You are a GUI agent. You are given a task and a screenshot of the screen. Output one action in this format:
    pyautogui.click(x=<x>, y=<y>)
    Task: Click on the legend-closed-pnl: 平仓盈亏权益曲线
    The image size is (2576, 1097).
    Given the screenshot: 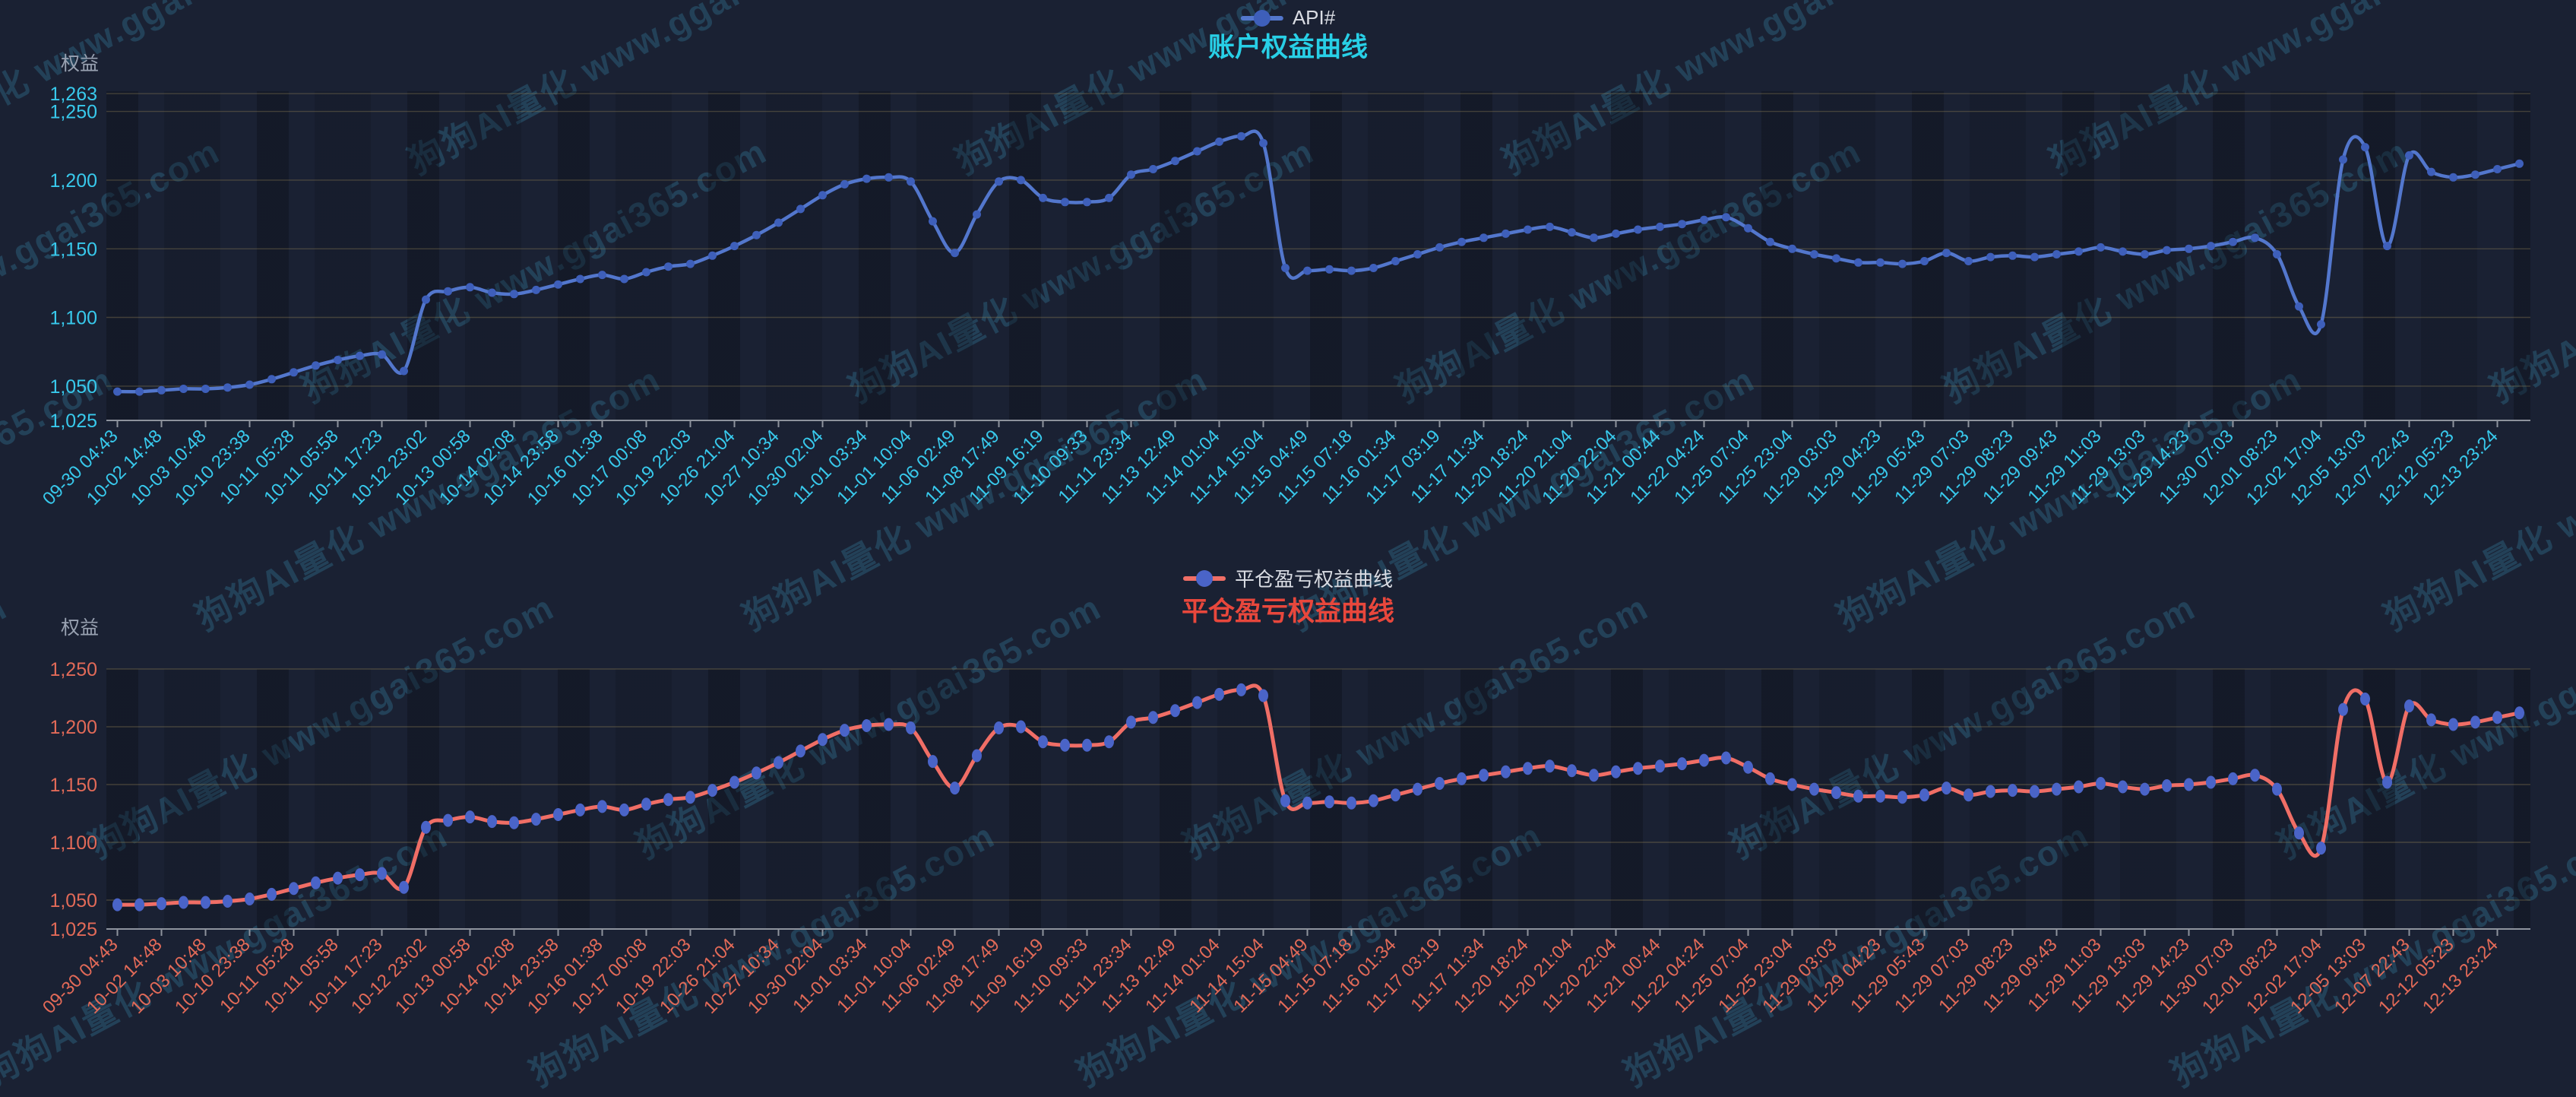 What is the action you would take?
    pyautogui.click(x=1287, y=578)
    